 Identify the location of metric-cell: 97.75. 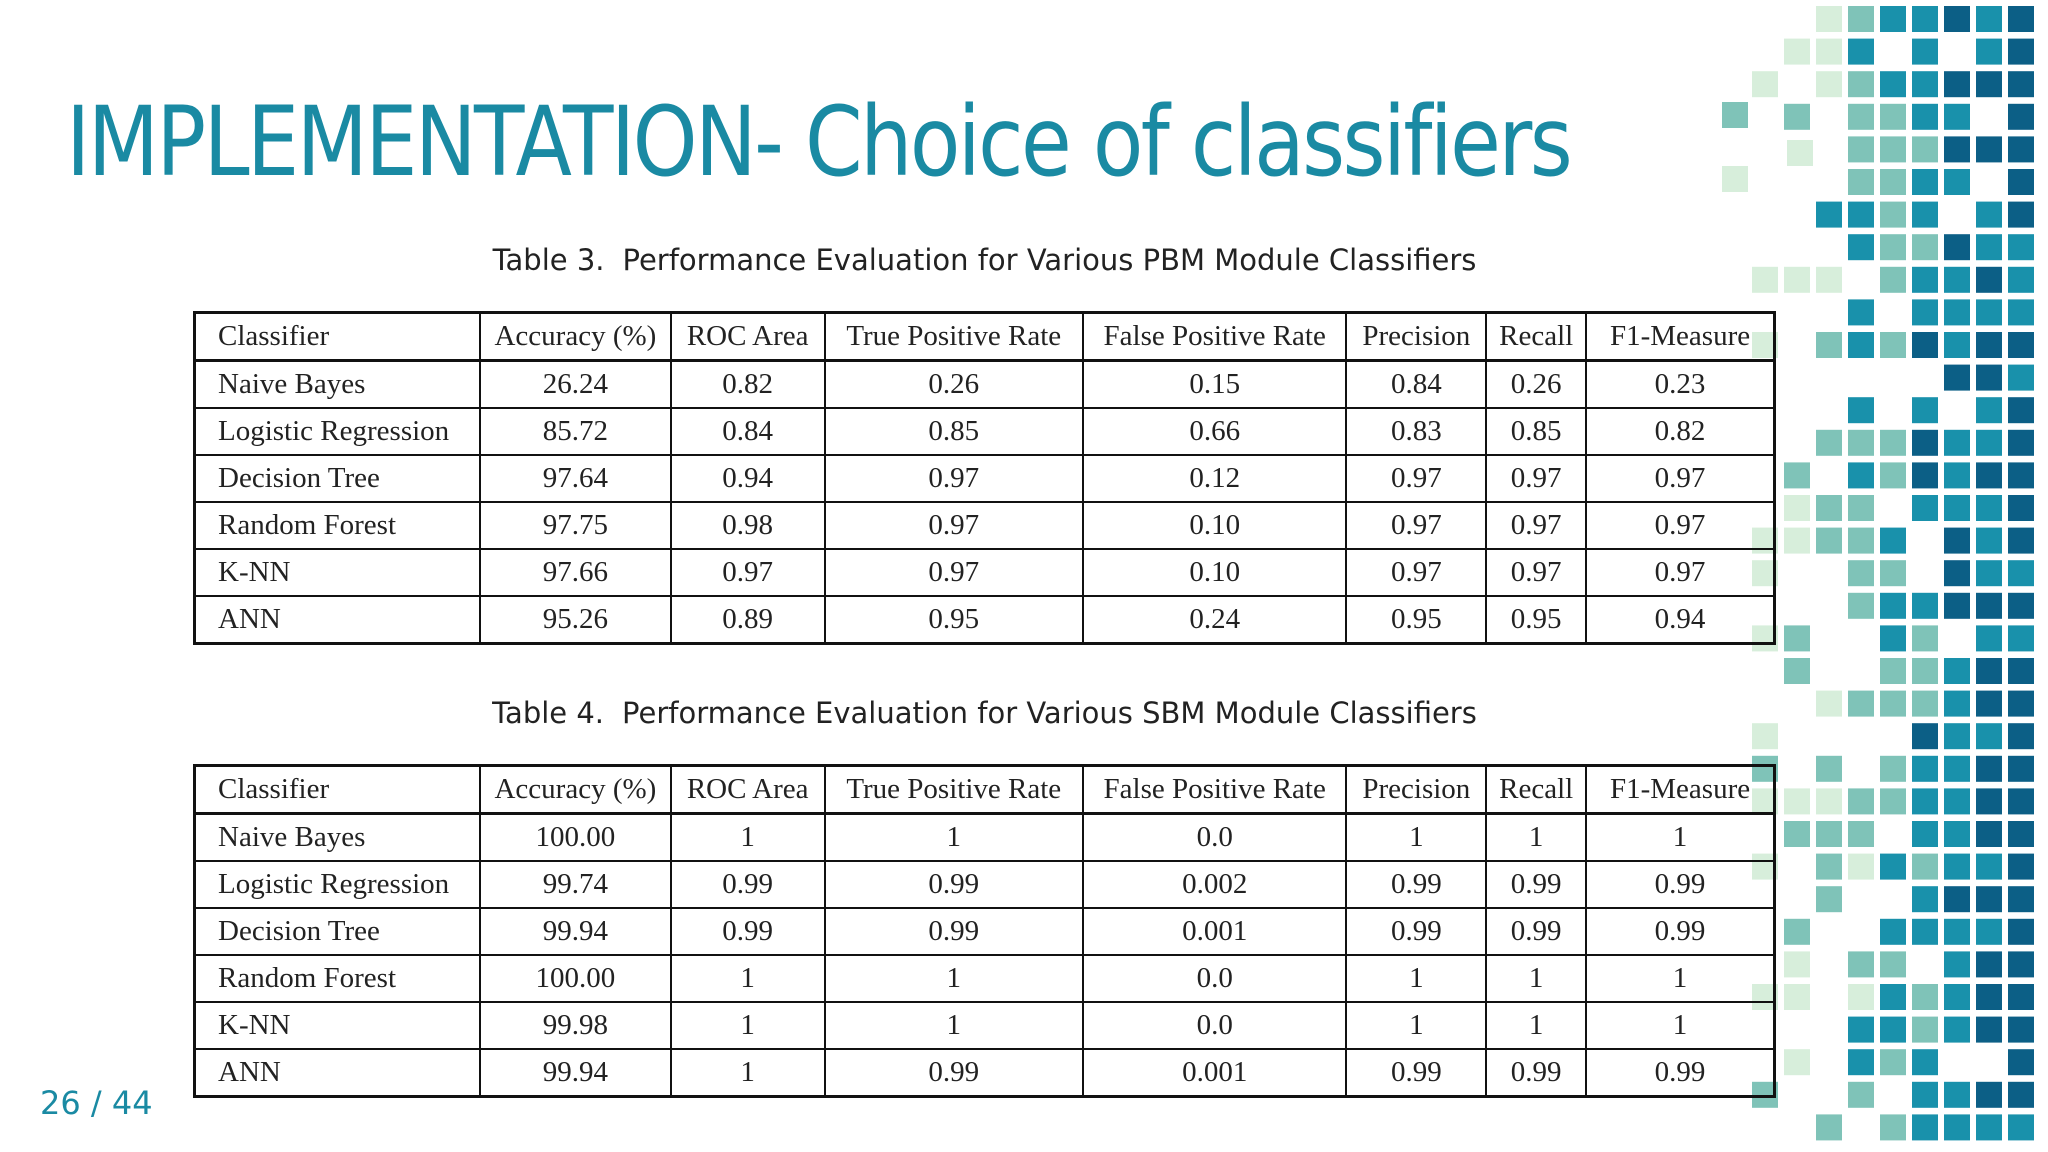
(575, 525).